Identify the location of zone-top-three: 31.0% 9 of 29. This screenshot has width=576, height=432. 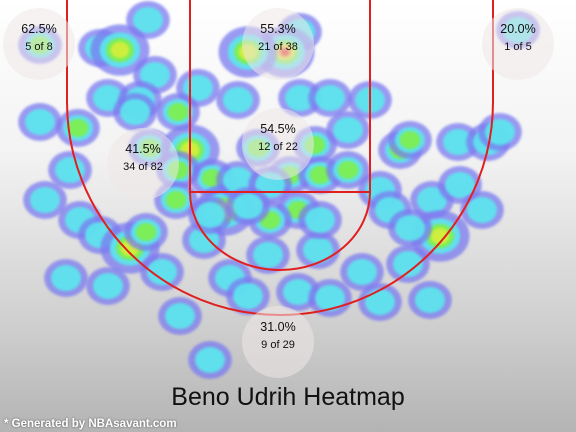
(278, 342).